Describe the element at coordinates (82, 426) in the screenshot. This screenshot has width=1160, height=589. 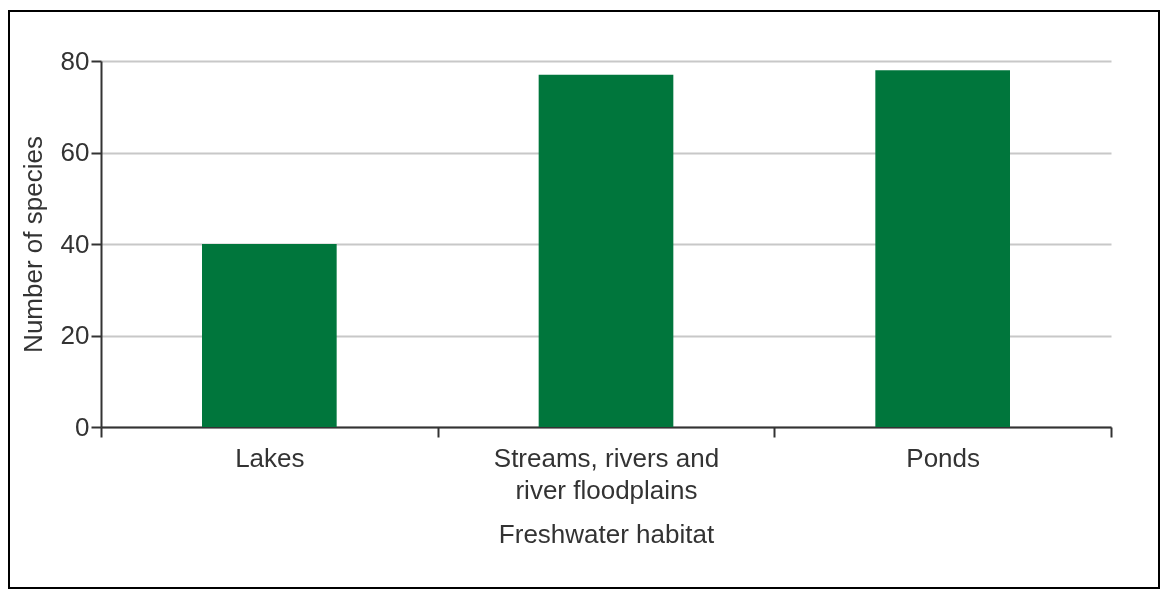
I see `y-tick-label: 0` at that location.